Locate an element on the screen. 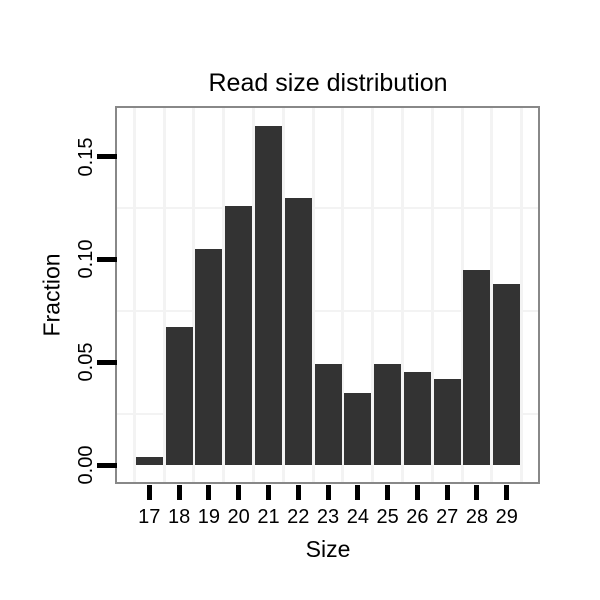  x-axis-title: Size is located at coordinates (328, 549).